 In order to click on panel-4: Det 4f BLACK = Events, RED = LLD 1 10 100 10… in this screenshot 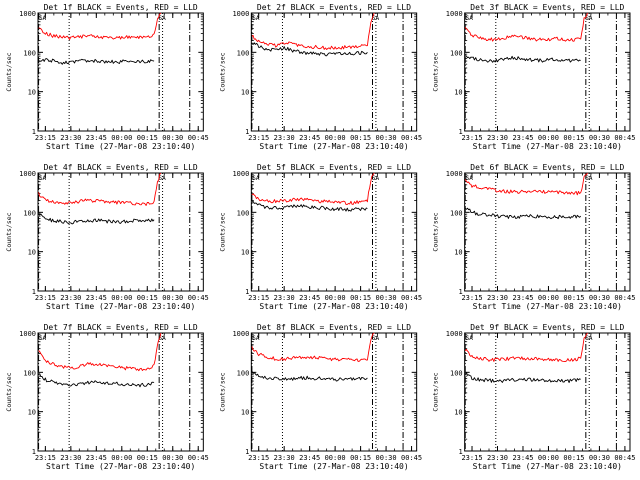, I will do `click(107, 237)`.